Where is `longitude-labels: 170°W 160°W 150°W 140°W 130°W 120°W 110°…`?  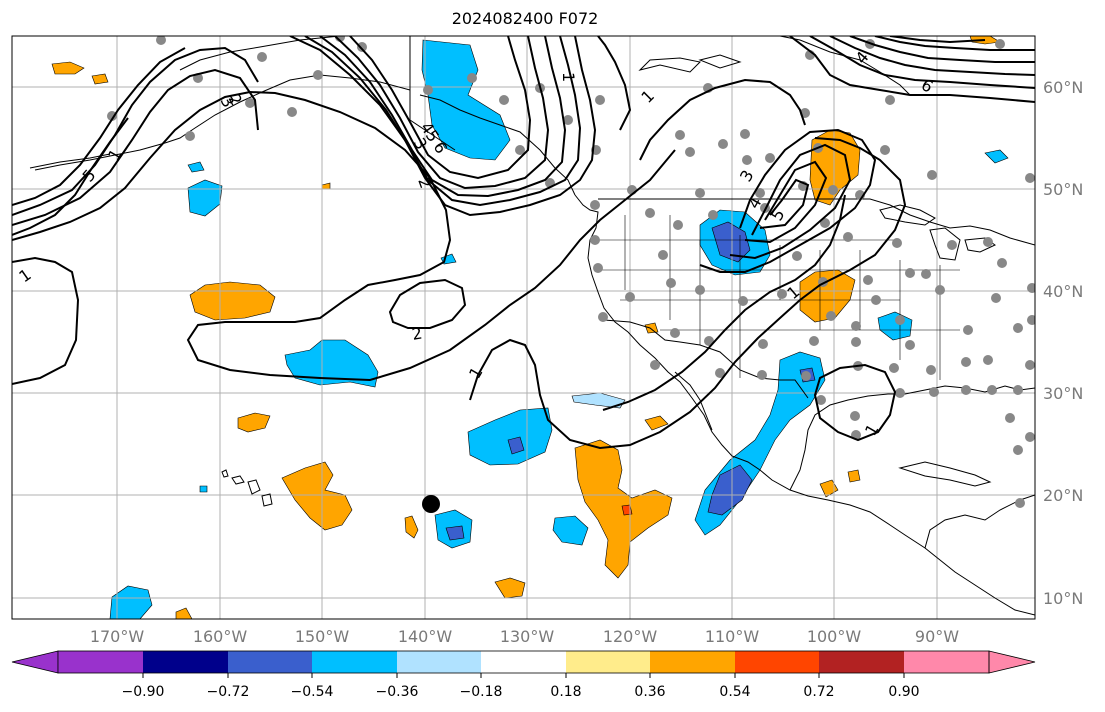 longitude-labels: 170°W 160°W 150°W 140°W 130°W 120°W 110°… is located at coordinates (524, 636).